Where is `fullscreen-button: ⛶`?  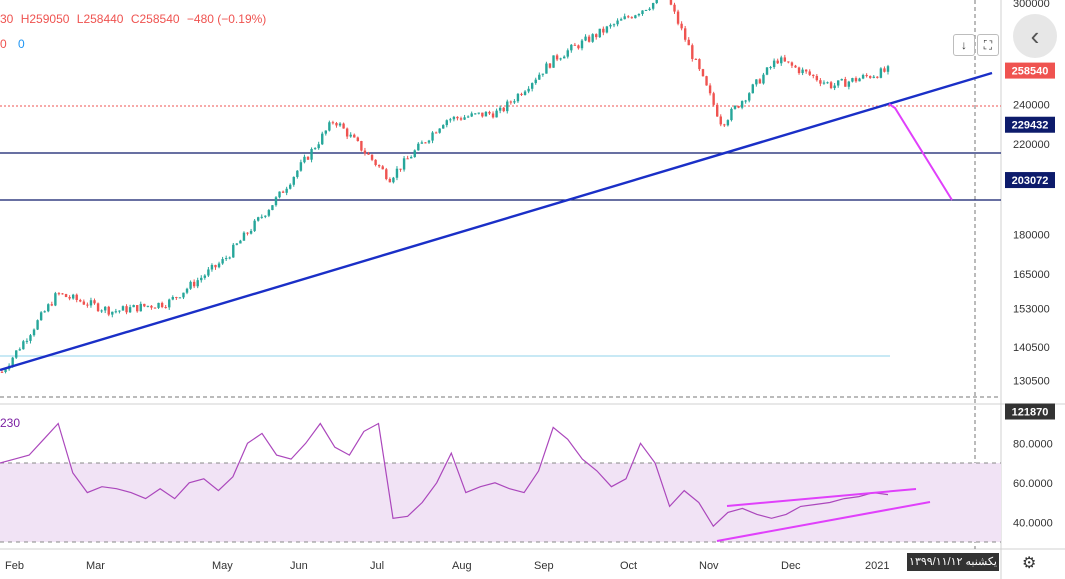 fullscreen-button: ⛶ is located at coordinates (988, 45).